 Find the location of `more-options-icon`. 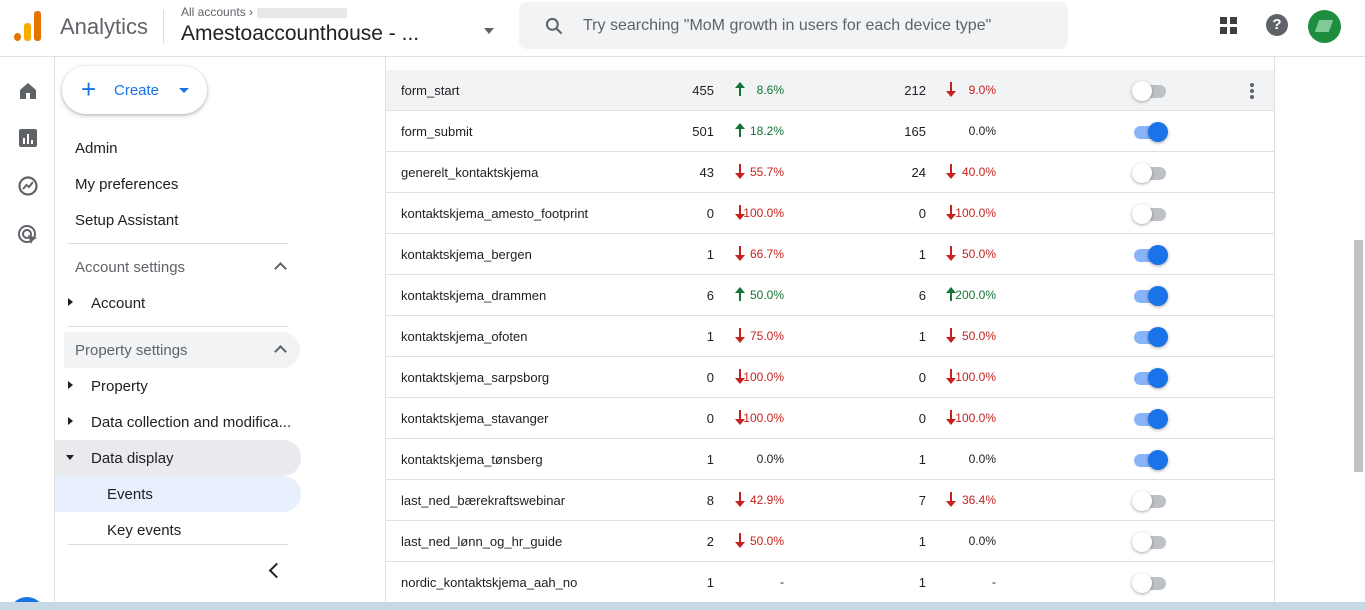

more-options-icon is located at coordinates (1252, 91).